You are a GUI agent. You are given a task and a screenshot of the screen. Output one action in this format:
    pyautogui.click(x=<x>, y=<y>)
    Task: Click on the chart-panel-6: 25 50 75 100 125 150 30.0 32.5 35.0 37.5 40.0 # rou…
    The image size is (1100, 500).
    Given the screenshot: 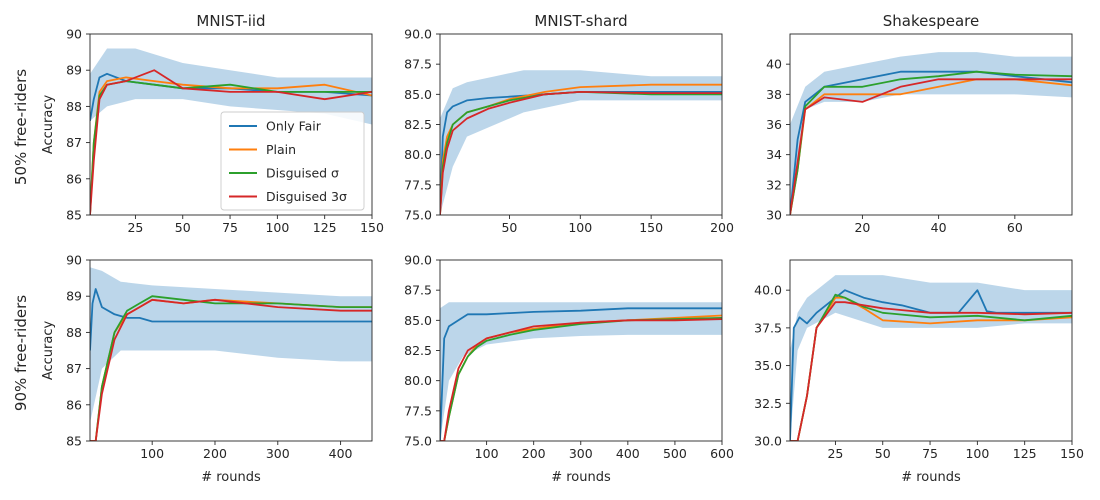 What is the action you would take?
    pyautogui.click(x=919, y=372)
    